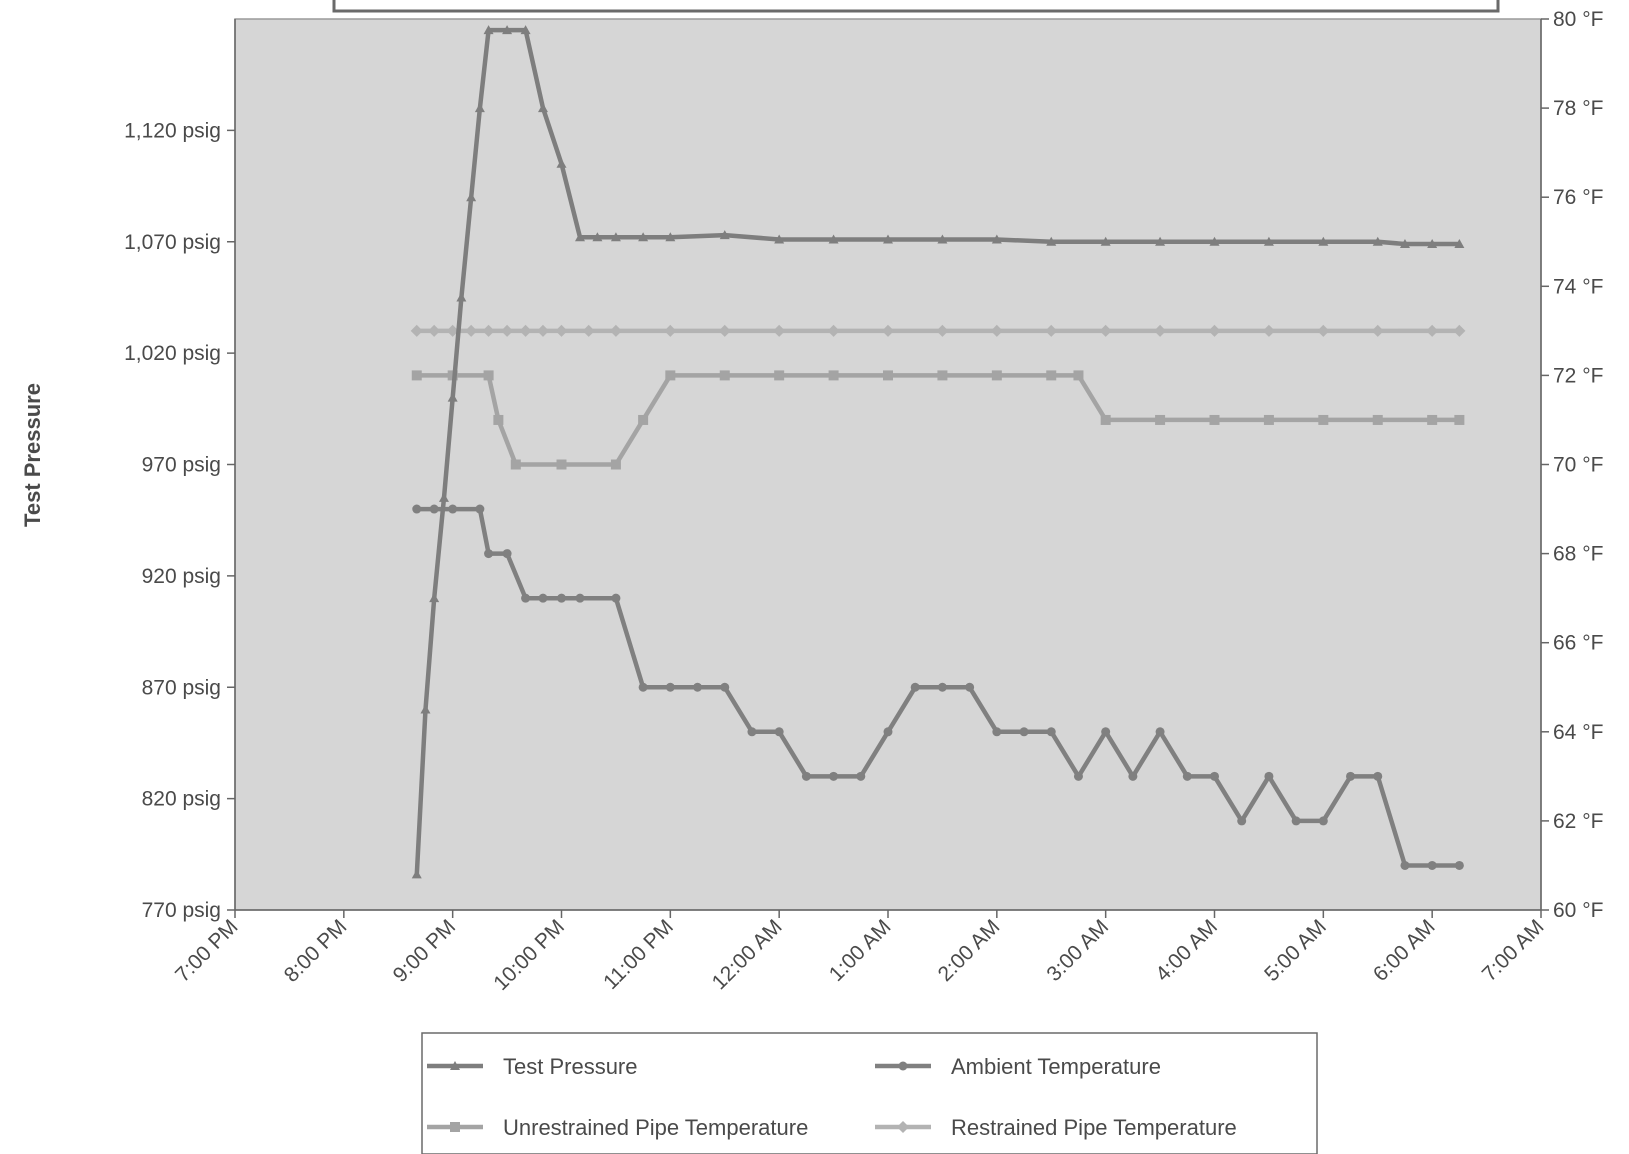 This screenshot has height=1154, width=1629. Describe the element at coordinates (969, 950) in the screenshot. I see `x-tick-label: 2:00 AM` at that location.